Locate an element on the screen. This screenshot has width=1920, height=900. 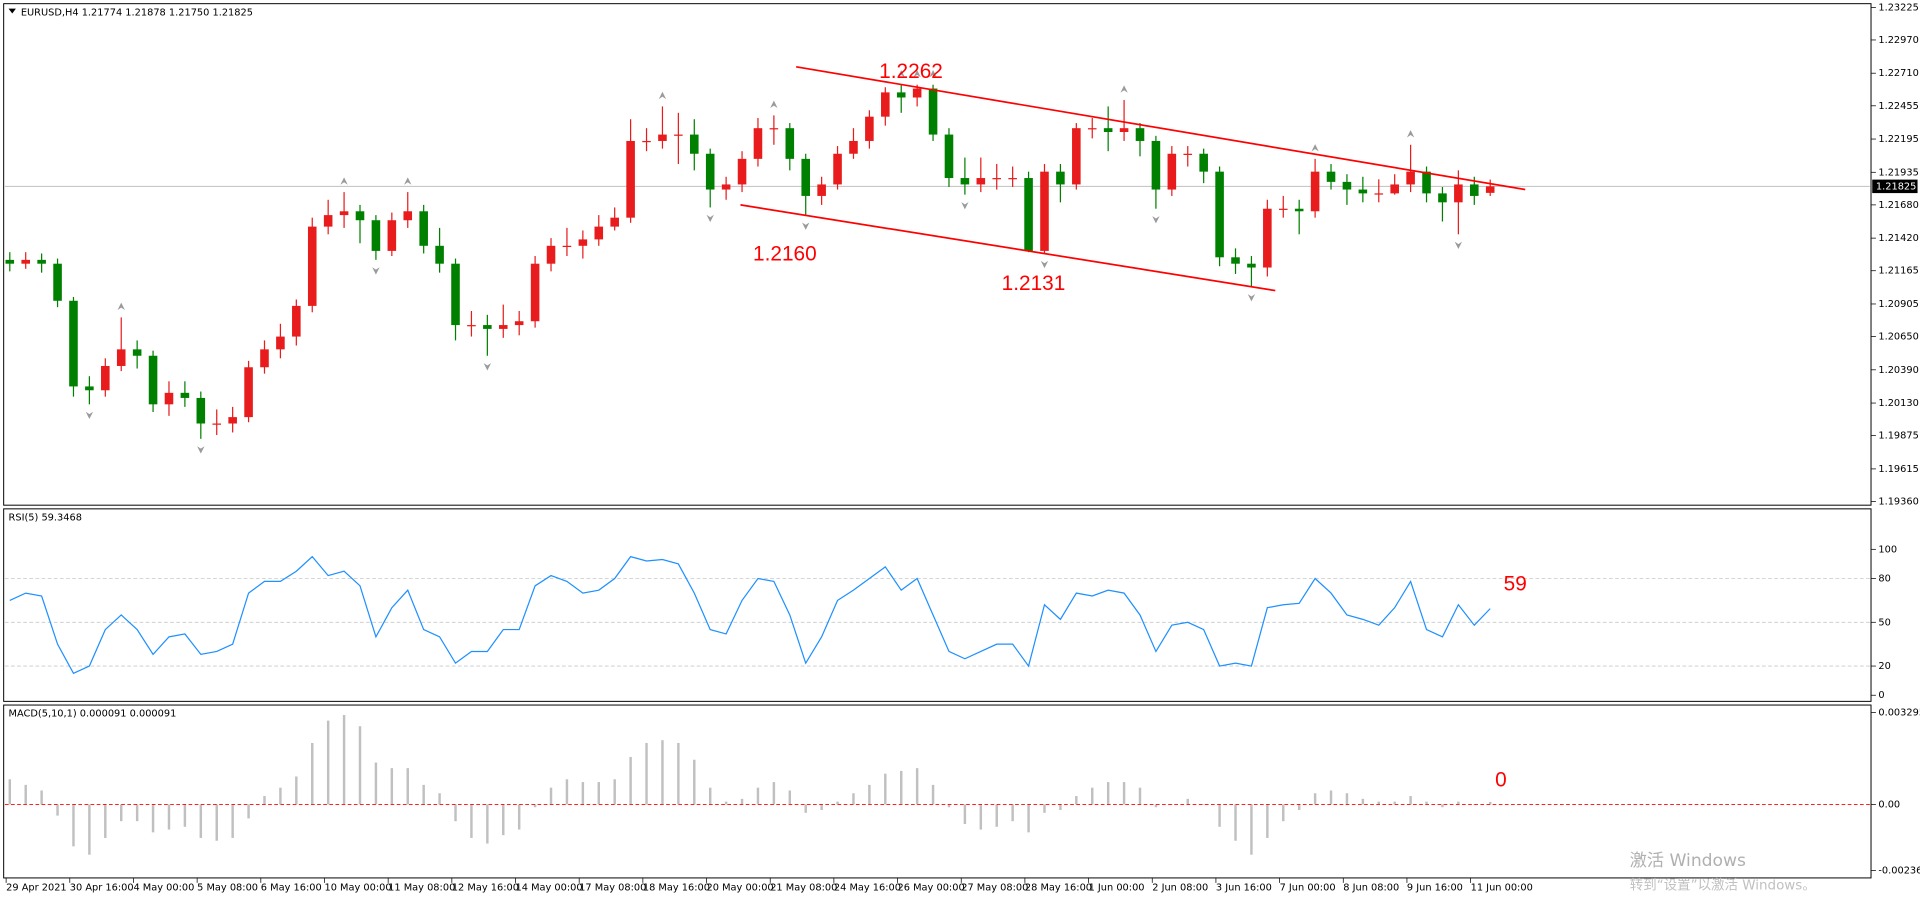
y-tick-label: 1.23225 is located at coordinates (1898, 7).